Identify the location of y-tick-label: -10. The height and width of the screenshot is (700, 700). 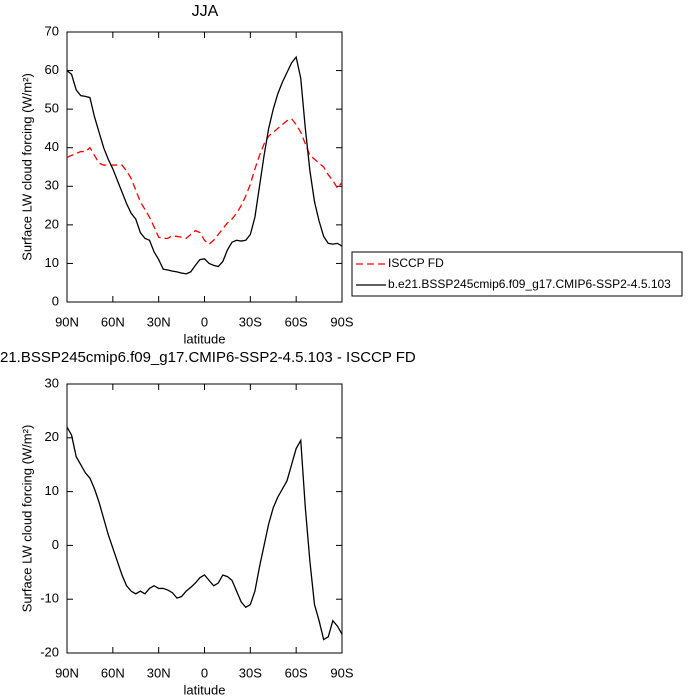
(49, 598).